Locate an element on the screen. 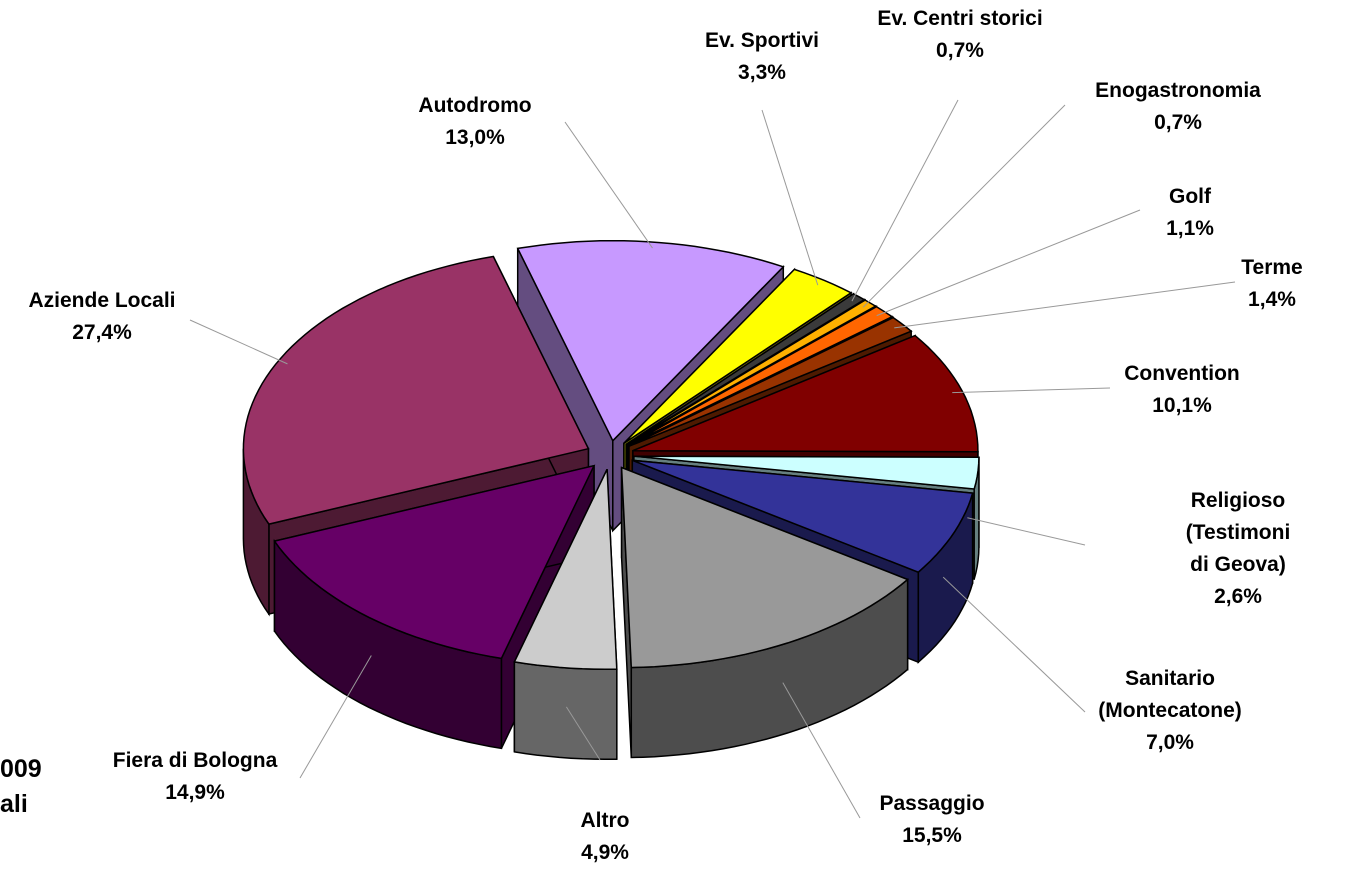  annotation: ali is located at coordinates (14, 804).